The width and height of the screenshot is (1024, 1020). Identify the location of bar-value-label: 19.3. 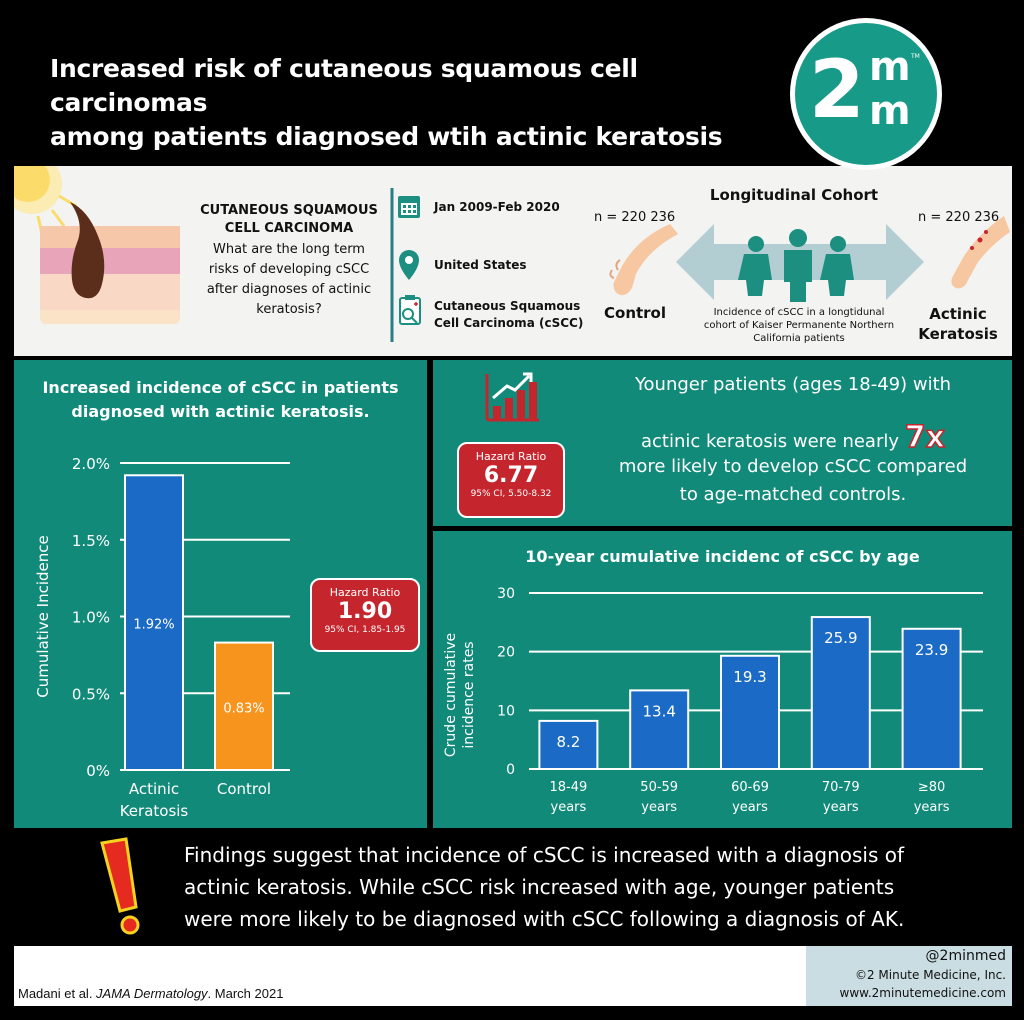
(749, 677).